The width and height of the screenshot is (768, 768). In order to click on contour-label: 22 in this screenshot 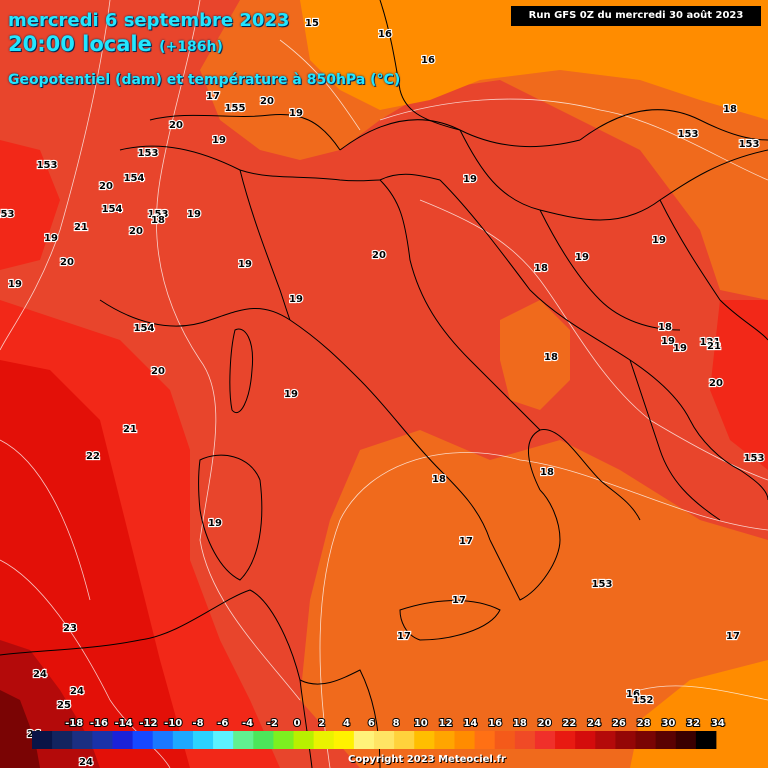, I will do `click(93, 456)`.